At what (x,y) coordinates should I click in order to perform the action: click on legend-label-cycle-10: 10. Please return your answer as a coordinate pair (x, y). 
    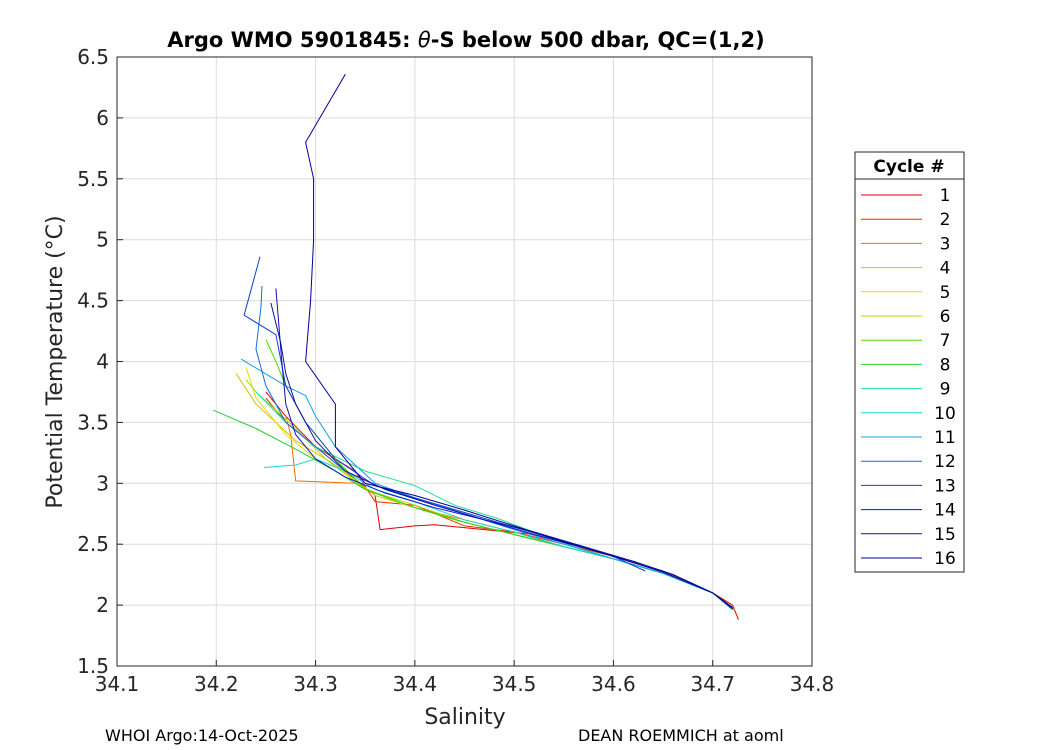
    Looking at the image, I should click on (945, 414).